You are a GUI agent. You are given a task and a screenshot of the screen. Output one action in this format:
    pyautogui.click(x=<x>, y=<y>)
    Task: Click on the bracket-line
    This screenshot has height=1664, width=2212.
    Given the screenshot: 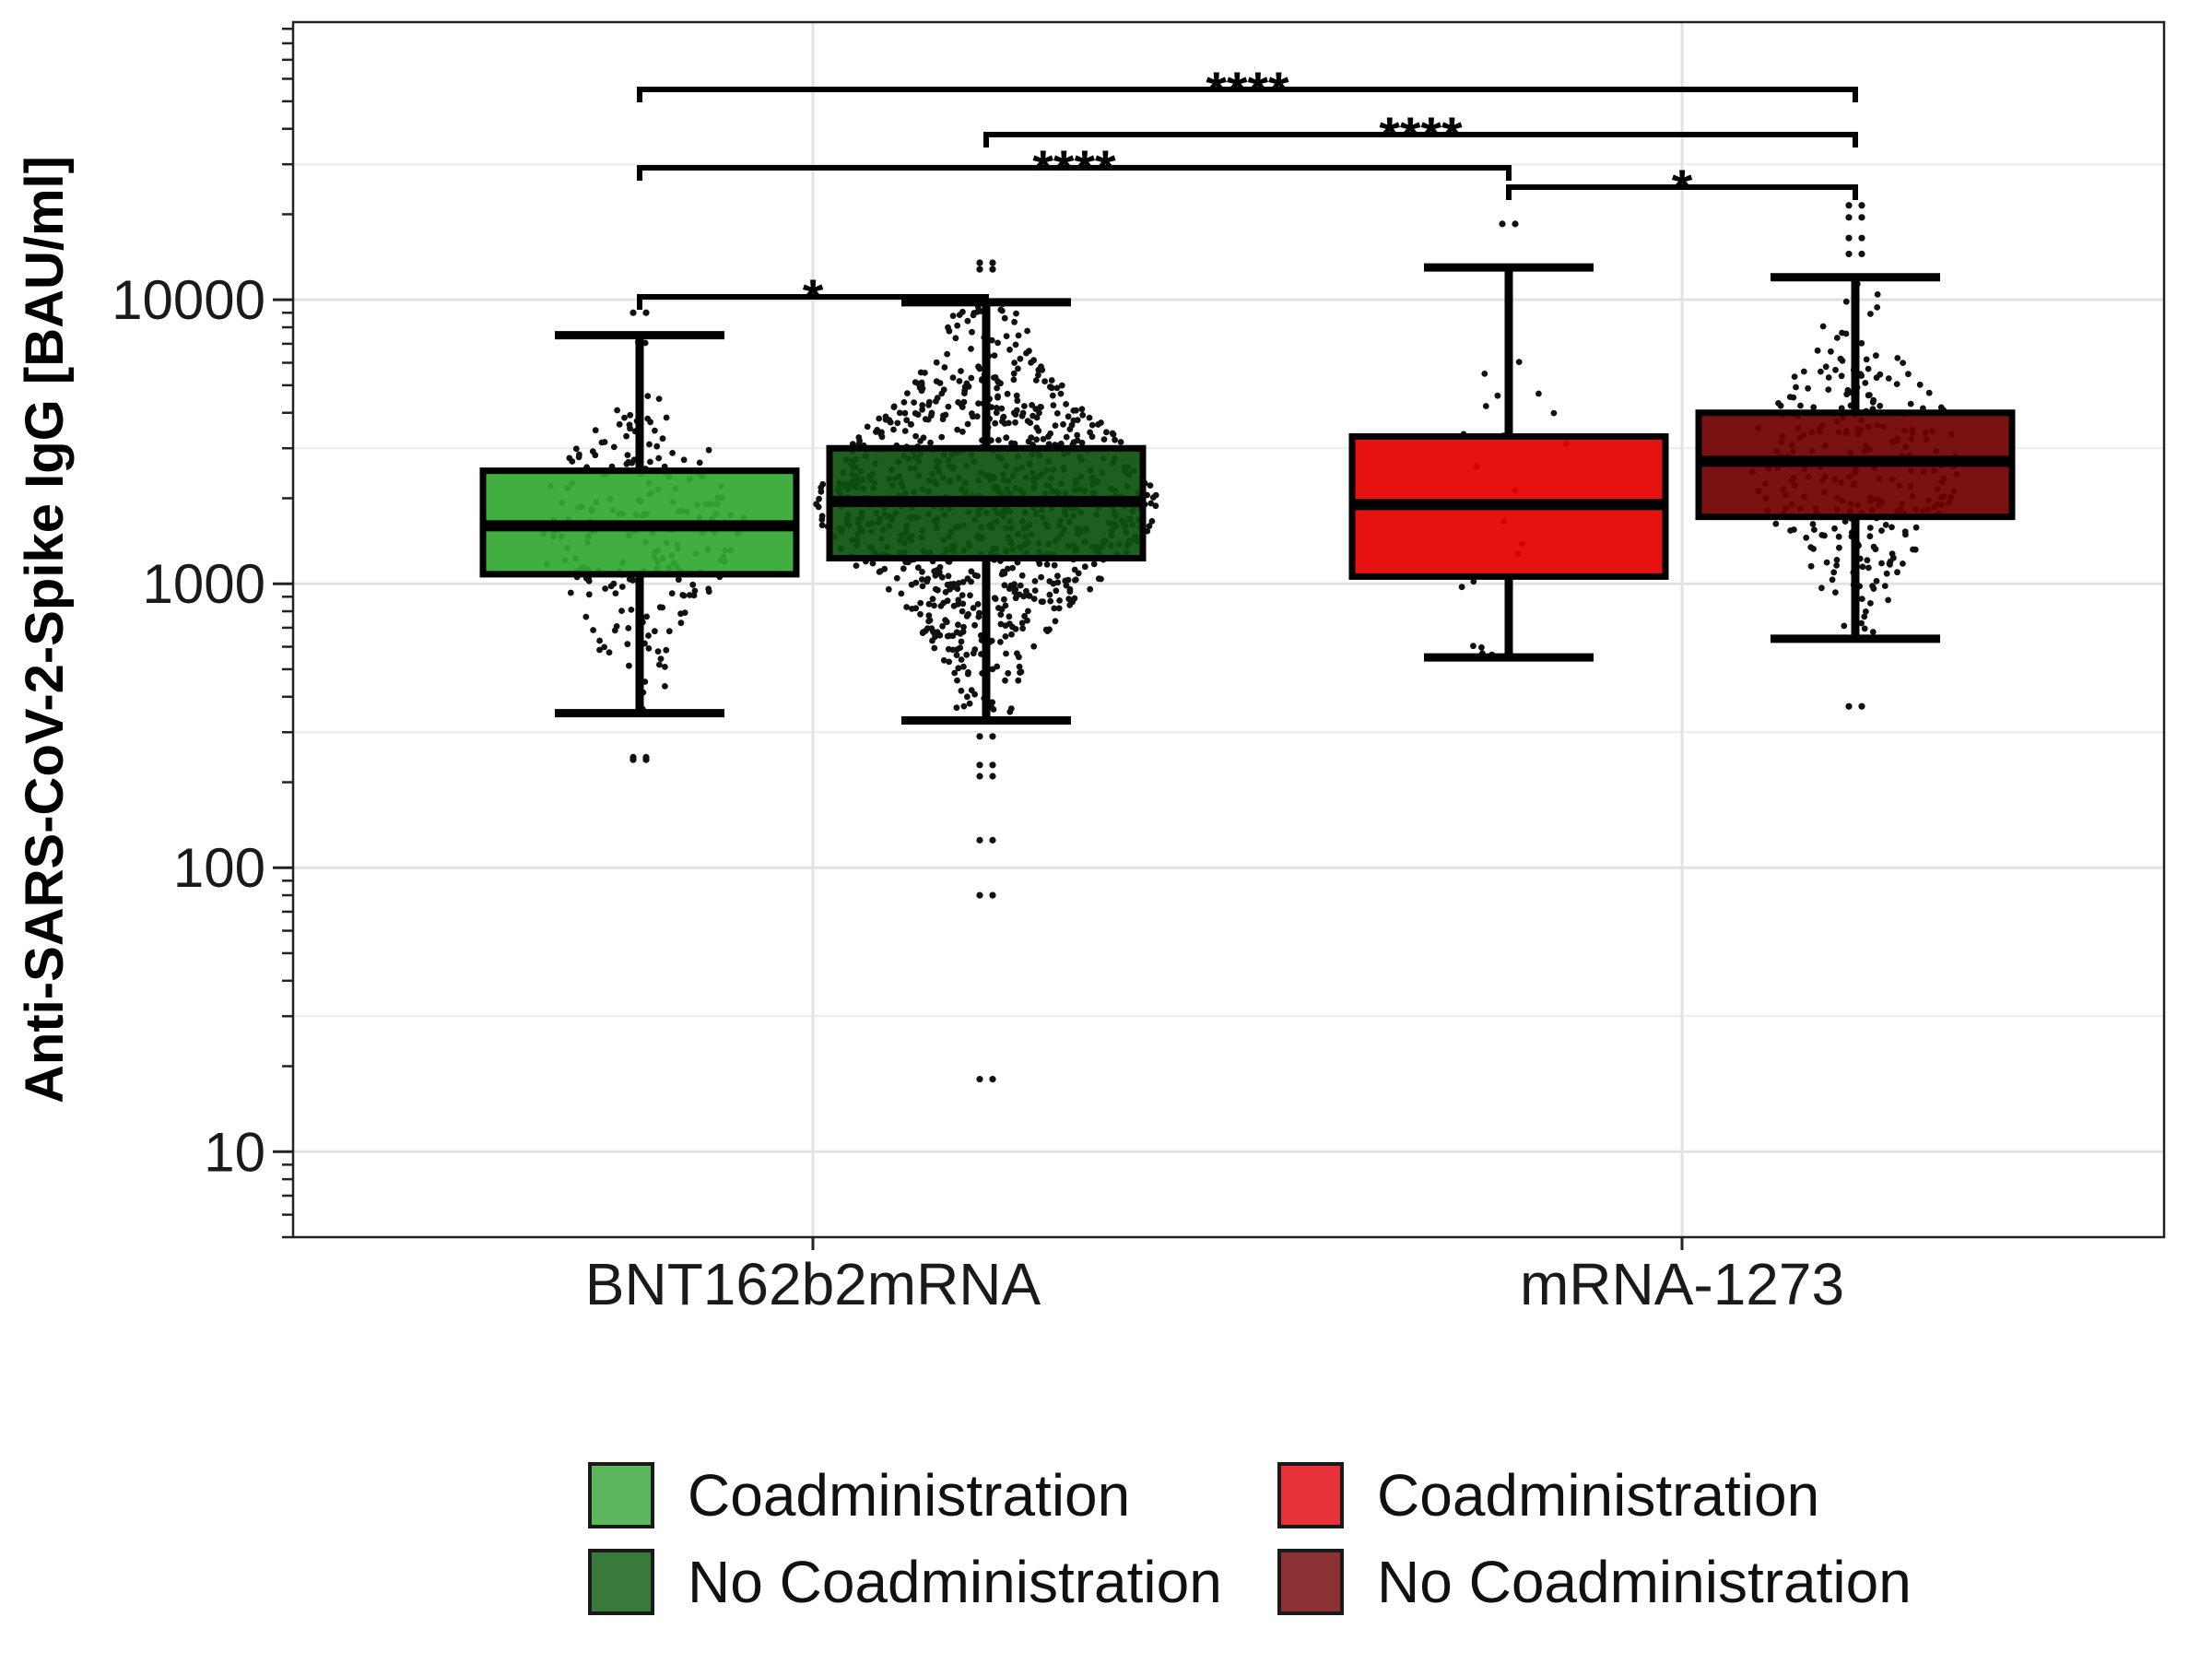 What is the action you would take?
    pyautogui.click(x=1420, y=140)
    